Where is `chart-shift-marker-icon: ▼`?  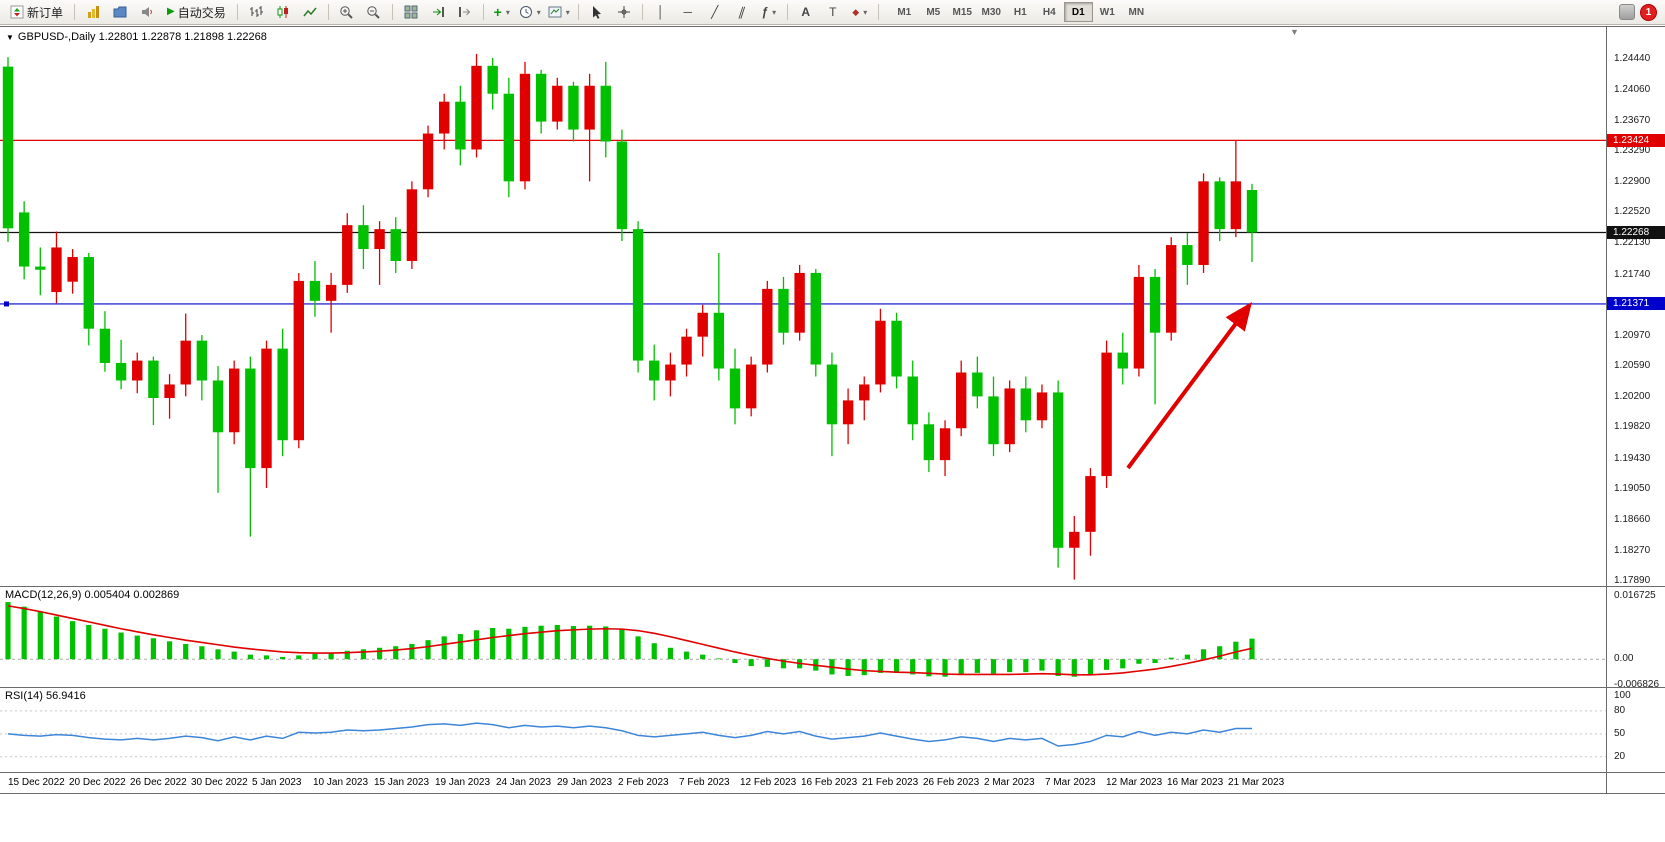 chart-shift-marker-icon: ▼ is located at coordinates (1294, 32).